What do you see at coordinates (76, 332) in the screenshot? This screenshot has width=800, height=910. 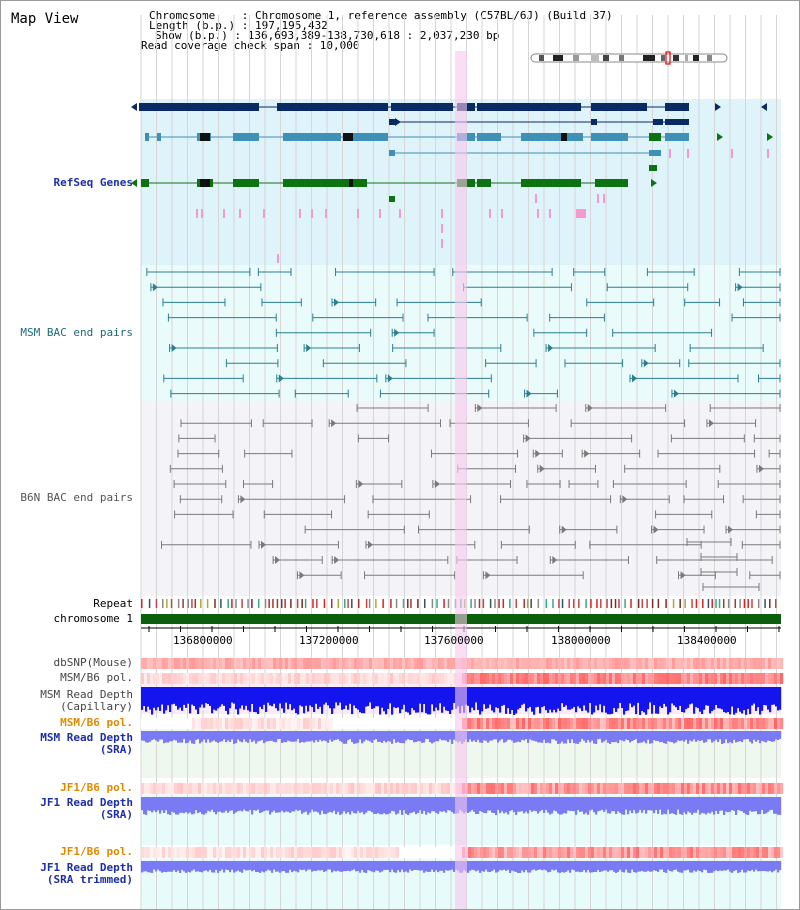 I see `track-label-msm-bac: MSM BAC end pairs` at bounding box center [76, 332].